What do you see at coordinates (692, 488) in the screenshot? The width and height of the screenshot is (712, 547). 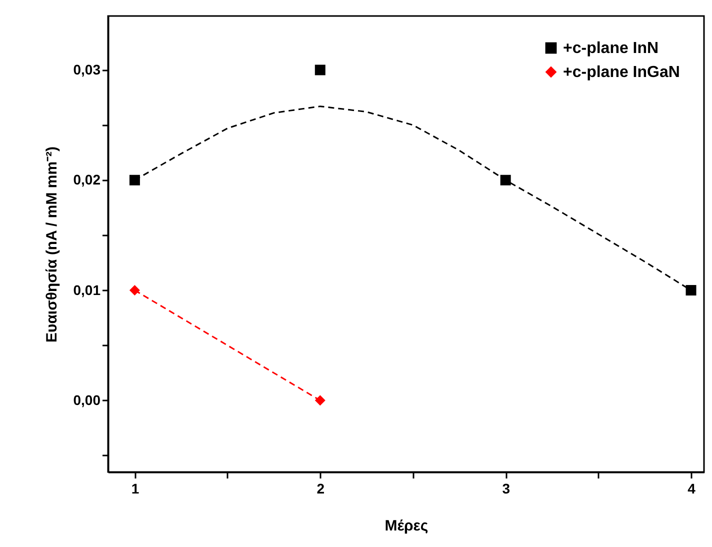 I see `x-tick-label: 4` at bounding box center [692, 488].